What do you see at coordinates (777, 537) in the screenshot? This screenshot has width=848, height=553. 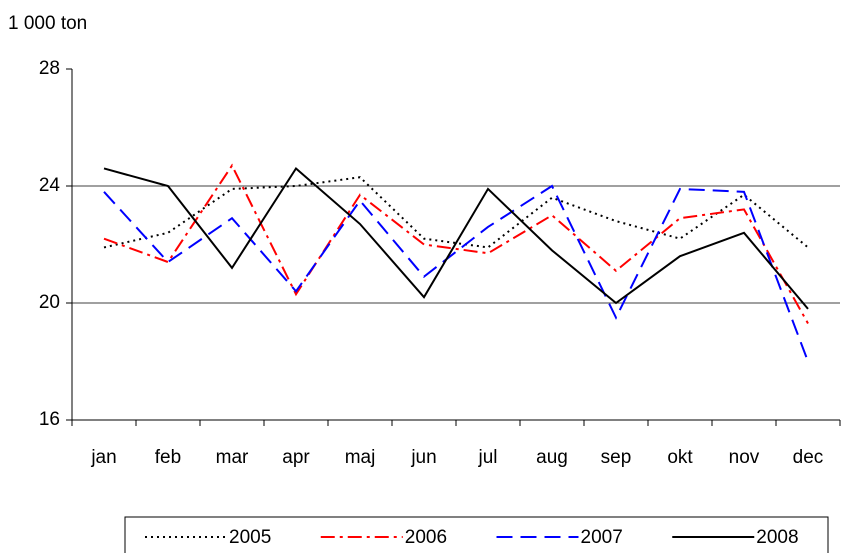 I see `legend-label: 2008` at bounding box center [777, 537].